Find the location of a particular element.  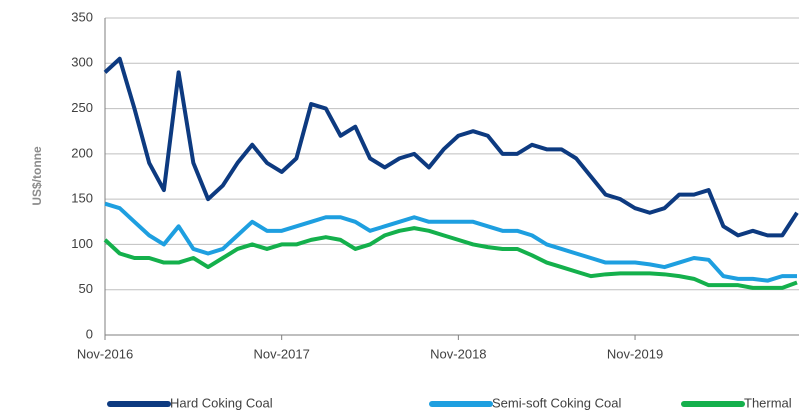

legend-label: Semi-soft Coking Coal is located at coordinates (556, 402).